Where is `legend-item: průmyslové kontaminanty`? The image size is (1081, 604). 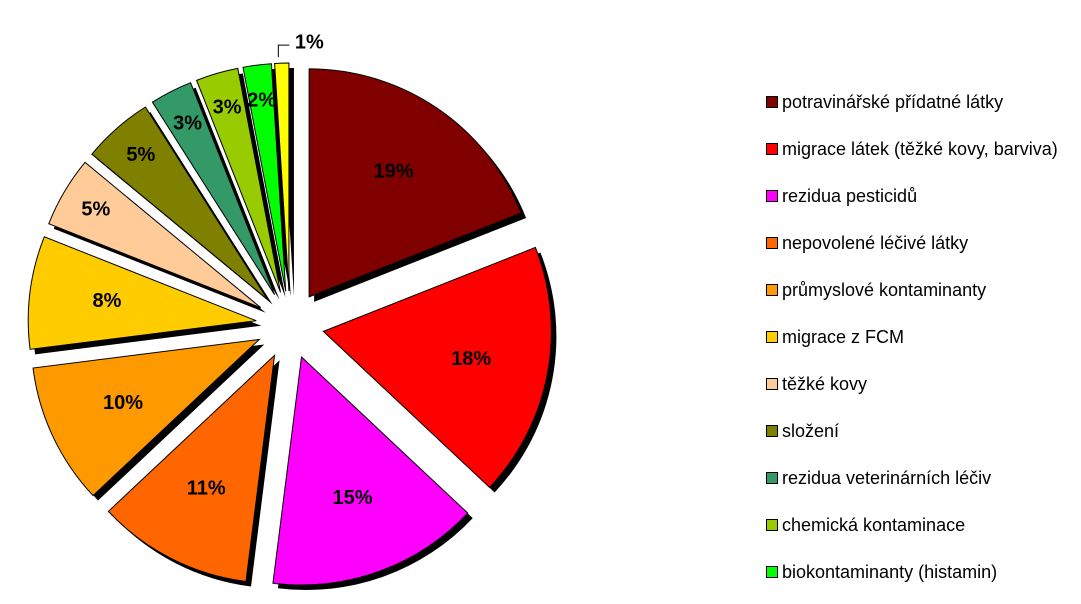
legend-item: průmyslové kontaminanty is located at coordinates (921, 290).